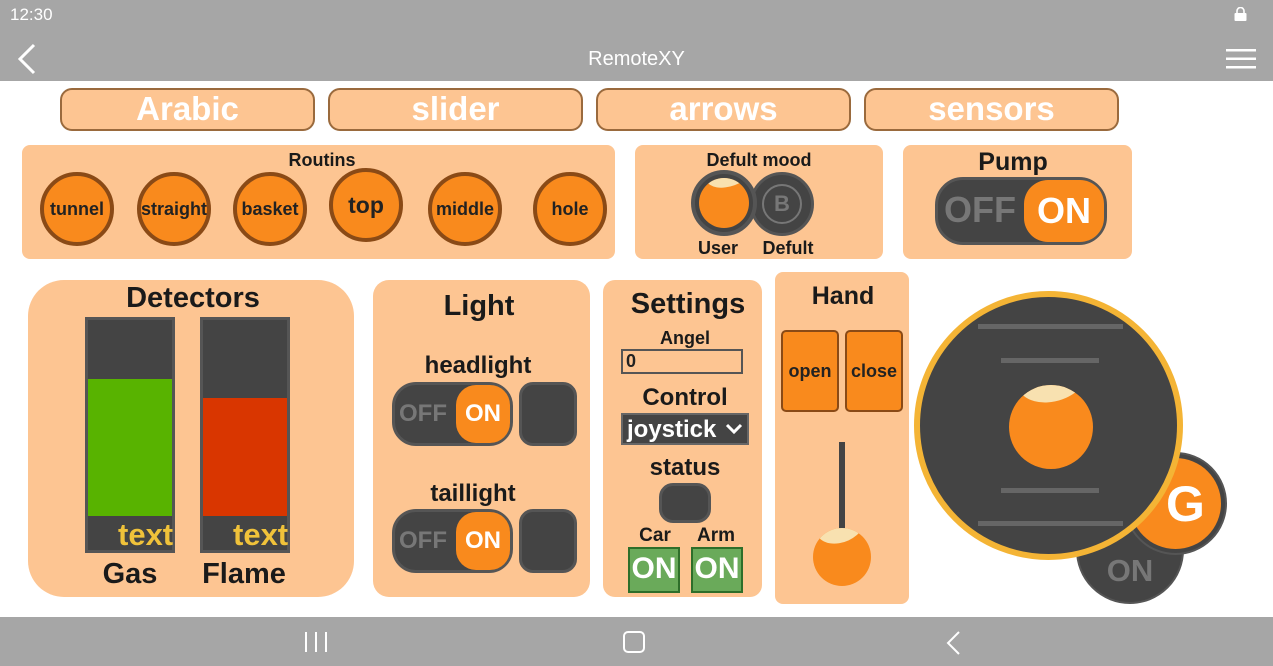 This screenshot has width=1273, height=666. Describe the element at coordinates (672, 429) in the screenshot. I see `control-select-value: joystick` at that location.